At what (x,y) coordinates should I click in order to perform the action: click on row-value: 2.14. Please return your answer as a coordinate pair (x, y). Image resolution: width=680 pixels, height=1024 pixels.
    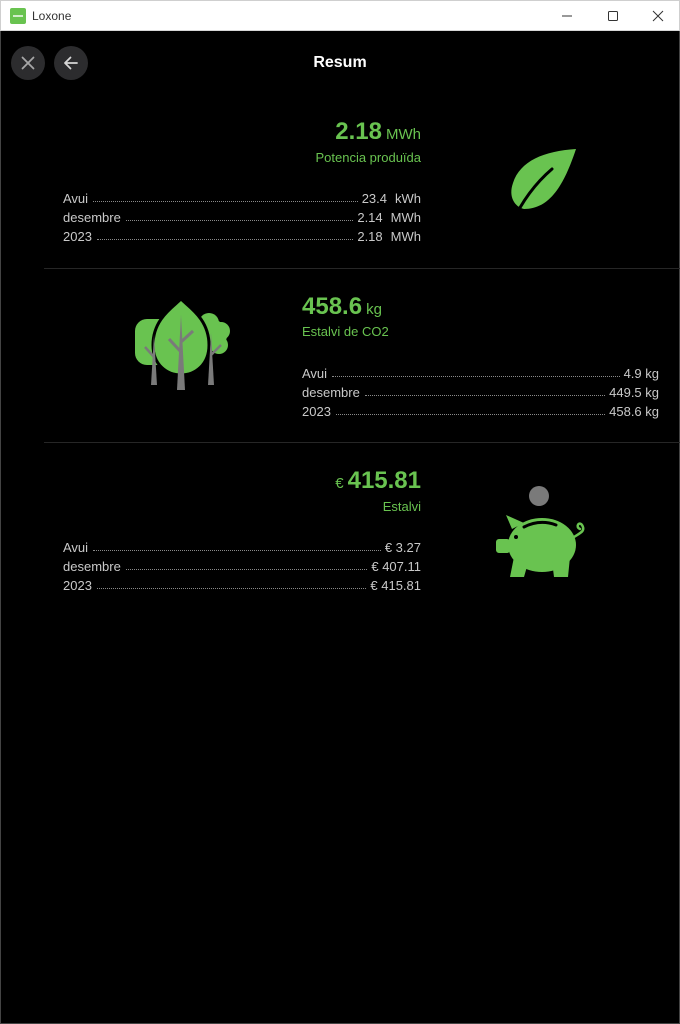
    Looking at the image, I should click on (370, 217).